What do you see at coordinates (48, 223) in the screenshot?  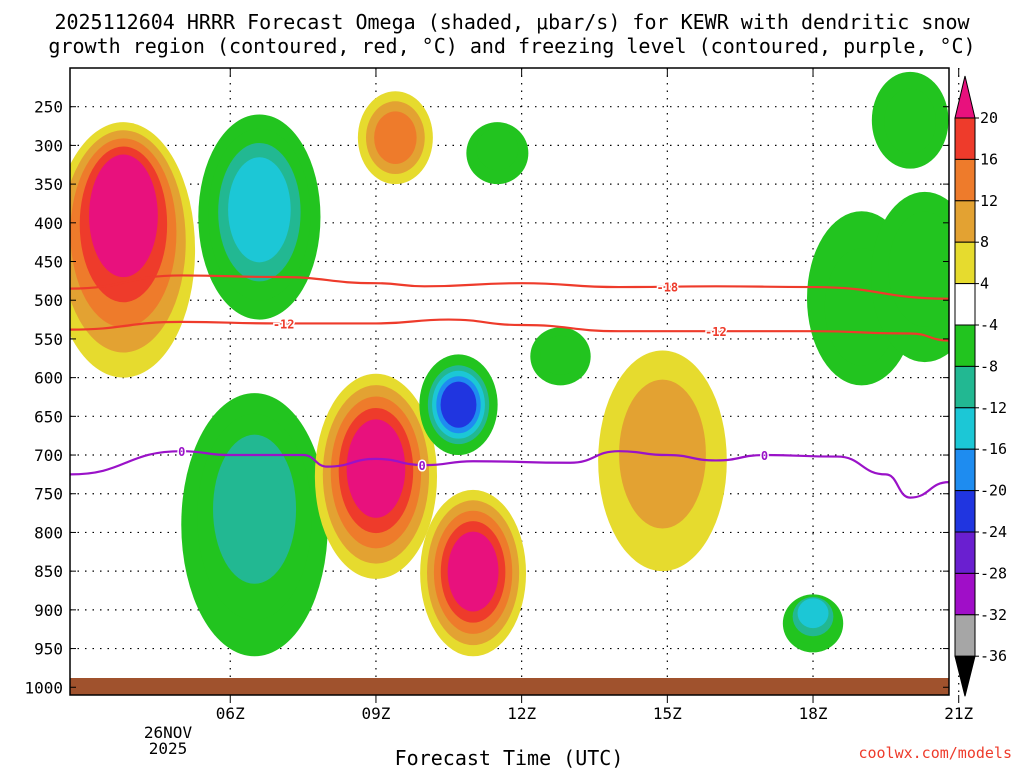 I see `y-tick-label-400: 400` at bounding box center [48, 223].